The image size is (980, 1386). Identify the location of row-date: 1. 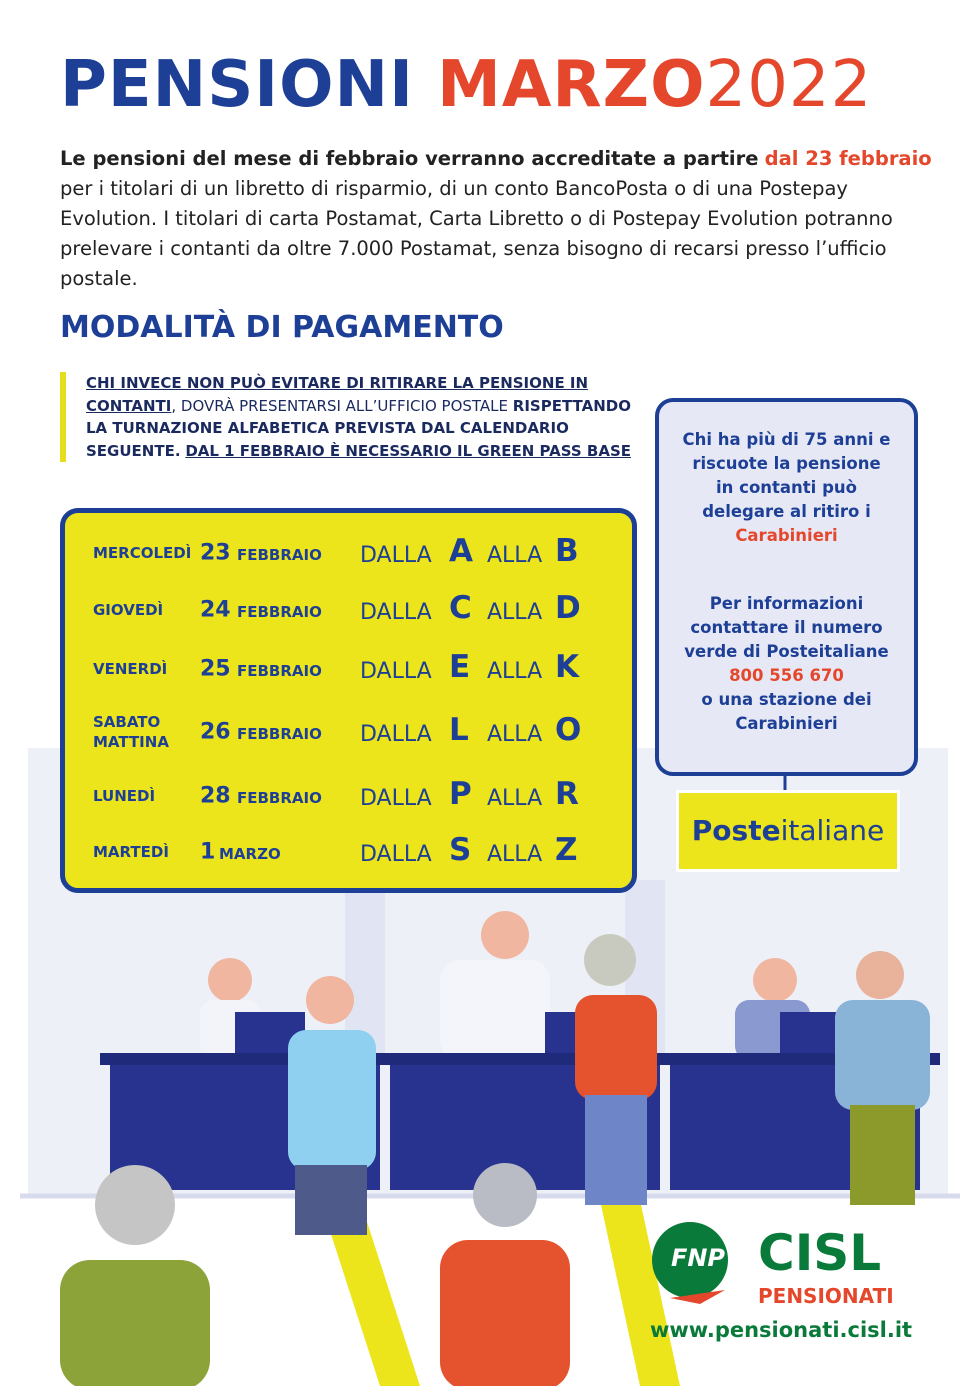
(208, 852).